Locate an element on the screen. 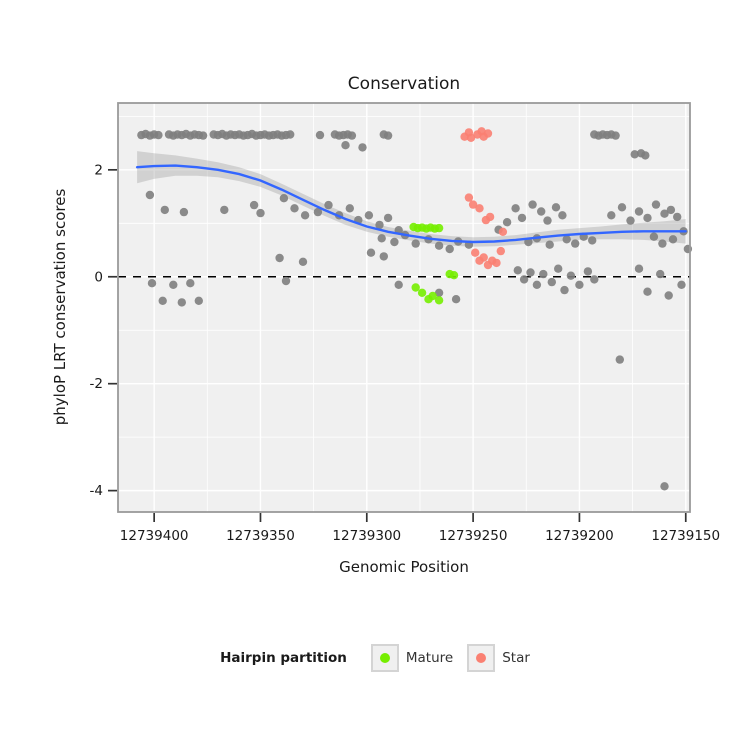  y-axis-ticks: -4 -2 0 2 is located at coordinates (103, 330).